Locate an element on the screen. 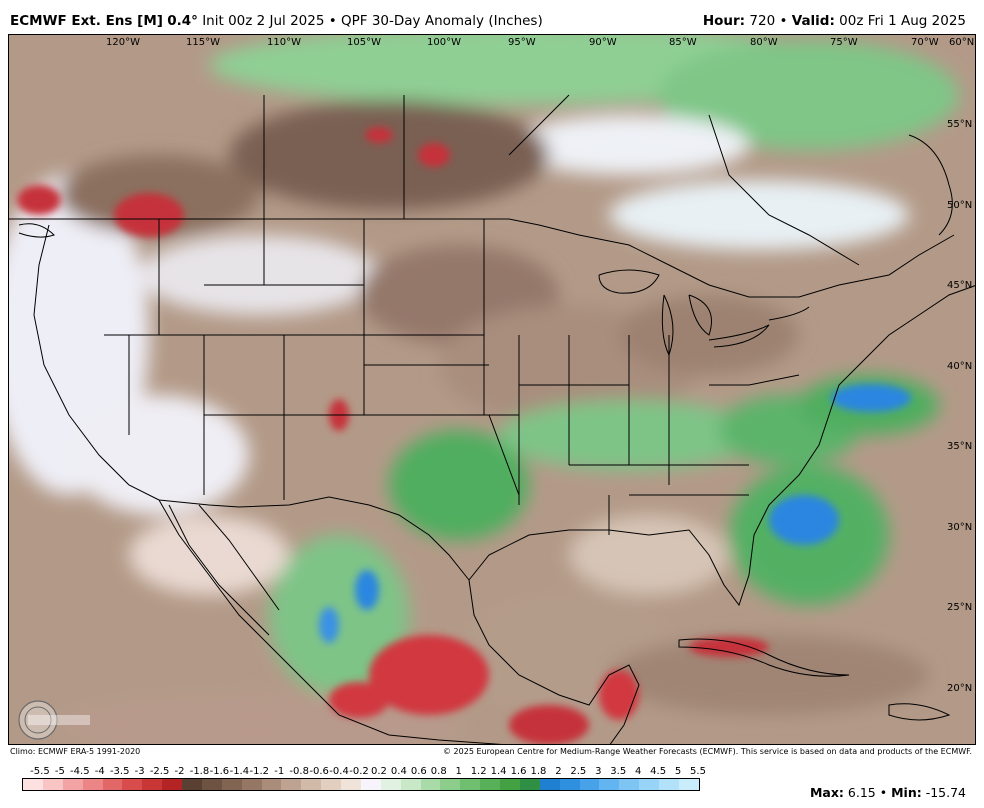  lat-label-40n: 40°N is located at coordinates (959, 366).